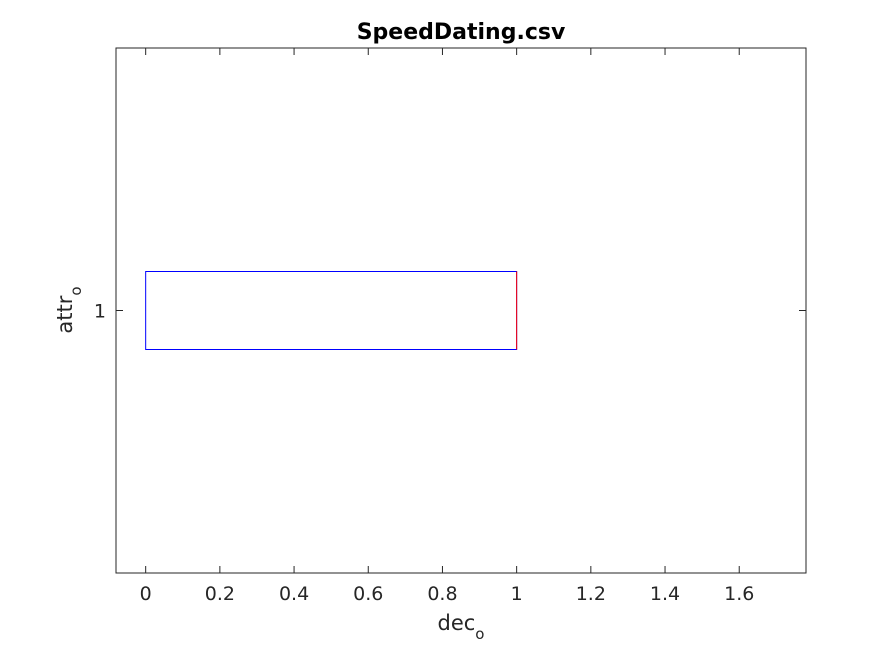 The width and height of the screenshot is (891, 645). Describe the element at coordinates (100, 312) in the screenshot. I see `y-tick-label: 1` at that location.